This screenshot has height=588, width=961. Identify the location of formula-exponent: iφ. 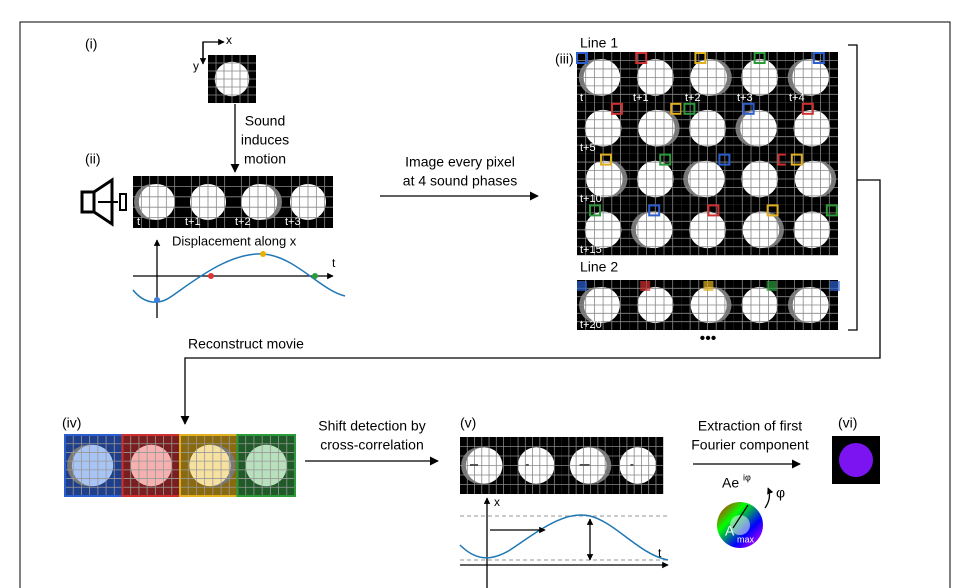
(747, 477).